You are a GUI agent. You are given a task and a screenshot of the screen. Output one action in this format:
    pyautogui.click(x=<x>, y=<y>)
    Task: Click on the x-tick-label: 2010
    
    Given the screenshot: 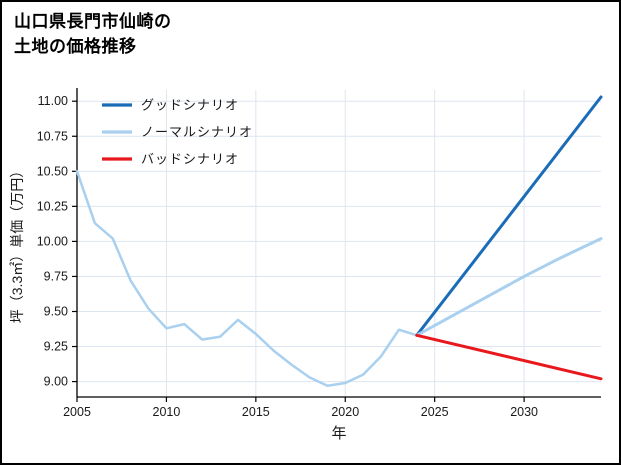 What is the action you would take?
    pyautogui.click(x=167, y=412)
    